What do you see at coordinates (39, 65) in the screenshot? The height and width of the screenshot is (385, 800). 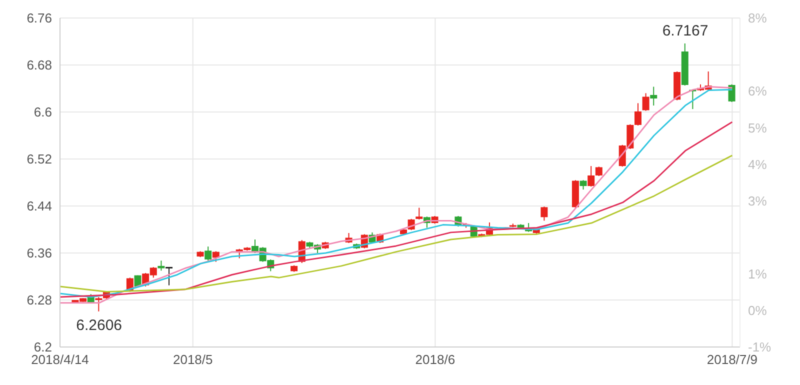 I see `y-tick-label: 6.68` at bounding box center [39, 65].